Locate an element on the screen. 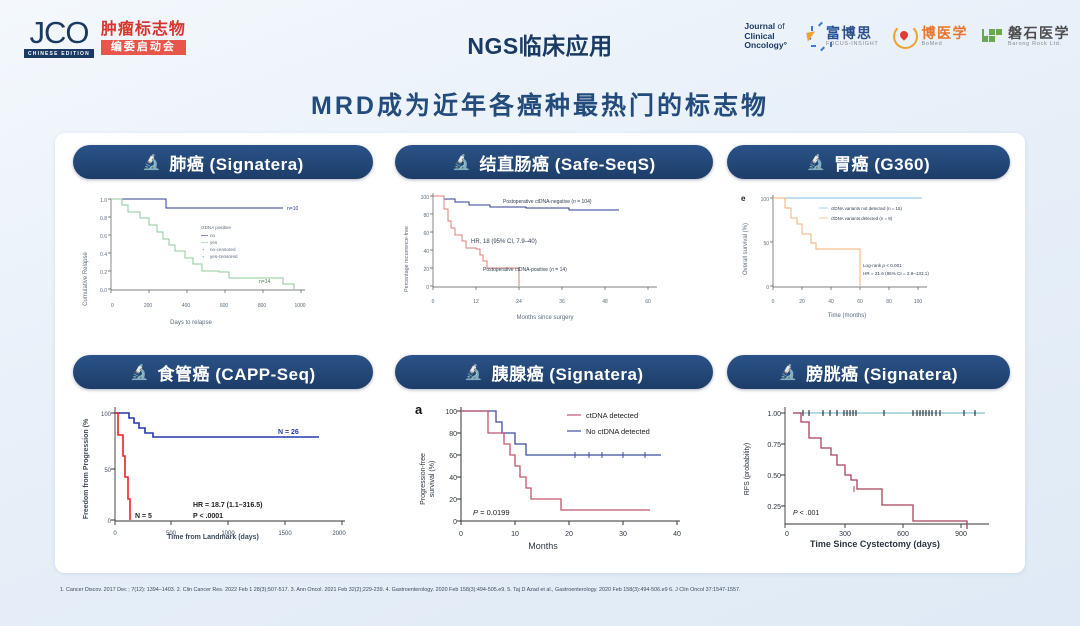  annotation-n26: N = 26 is located at coordinates (288, 432).